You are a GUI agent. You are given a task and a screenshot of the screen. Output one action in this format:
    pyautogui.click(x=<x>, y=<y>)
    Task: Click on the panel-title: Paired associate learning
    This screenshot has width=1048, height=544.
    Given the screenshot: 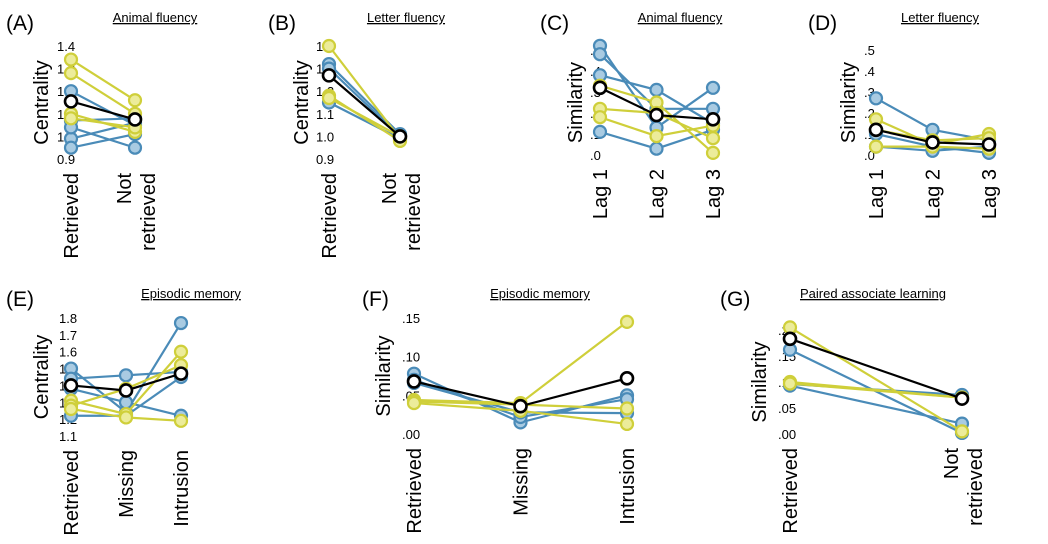 What is the action you would take?
    pyautogui.click(x=873, y=293)
    